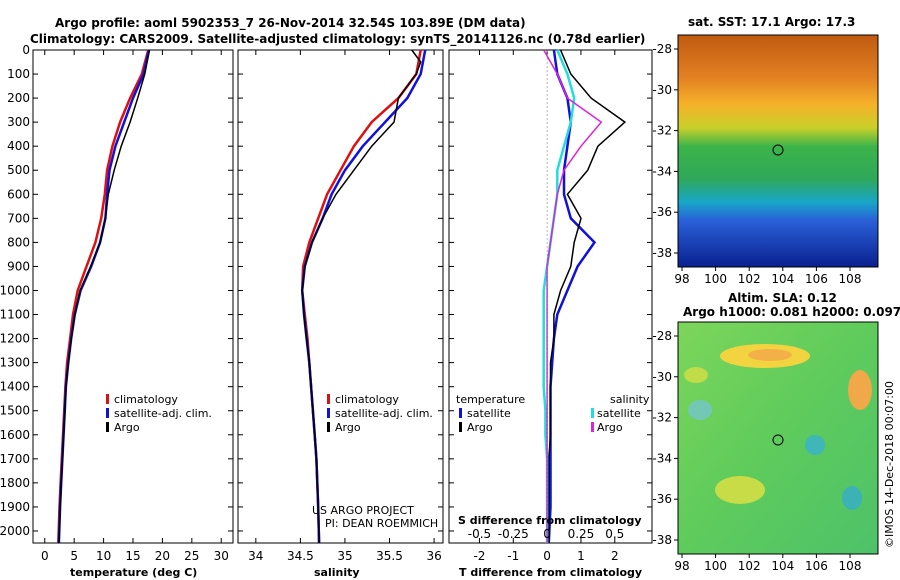 The image size is (900, 580). I want to click on map-x-tick-label: 108, so click(850, 566).